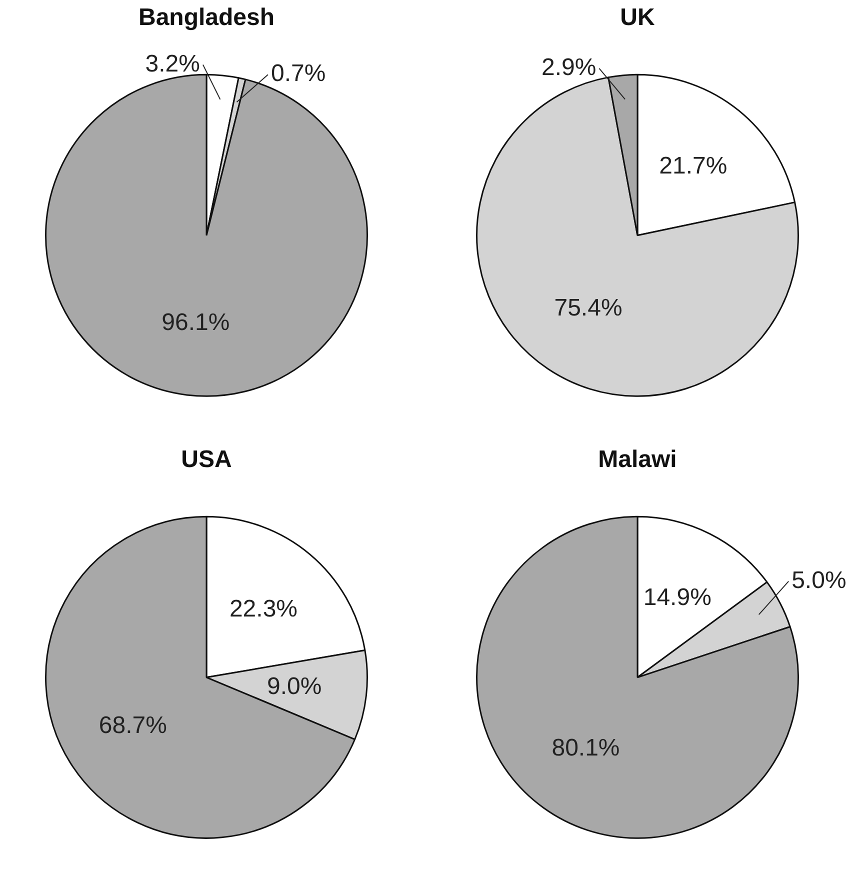 The height and width of the screenshot is (884, 862). What do you see at coordinates (569, 68) in the screenshot?
I see `data-label: 2.9%` at bounding box center [569, 68].